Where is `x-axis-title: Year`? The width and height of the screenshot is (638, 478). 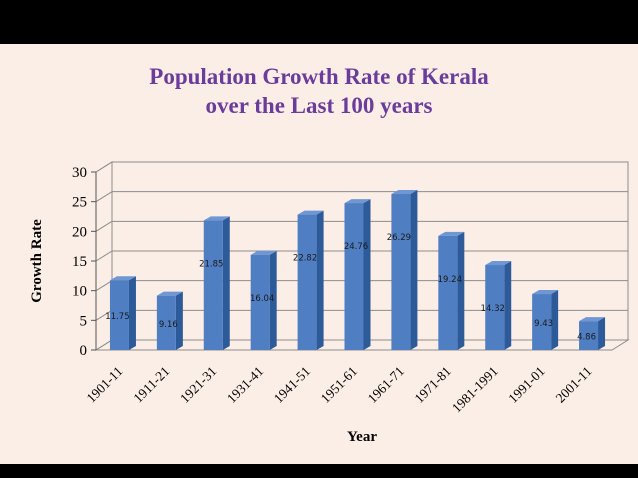 x-axis-title: Year is located at coordinates (362, 437).